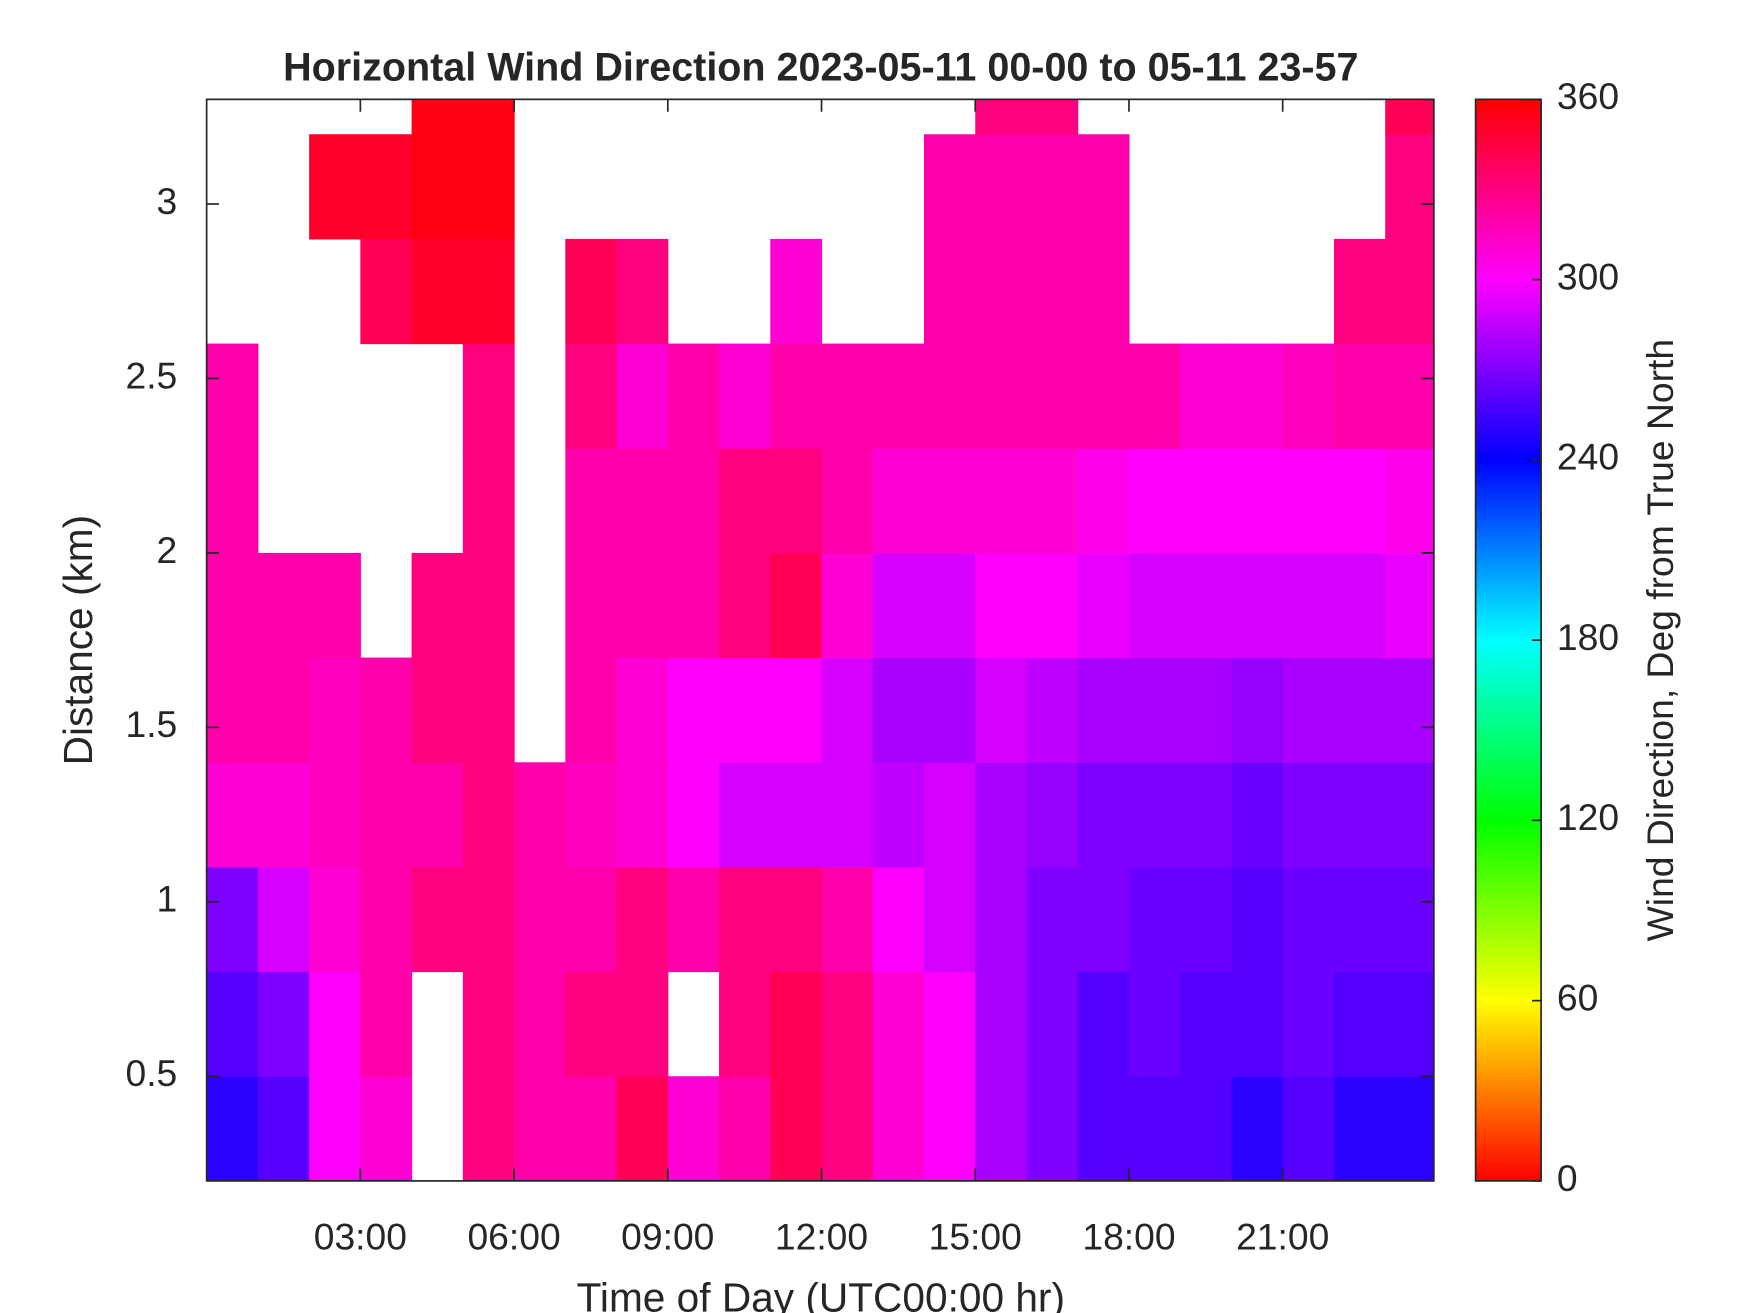 The width and height of the screenshot is (1750, 1313). I want to click on y-tick-label: 1.5, so click(151, 724).